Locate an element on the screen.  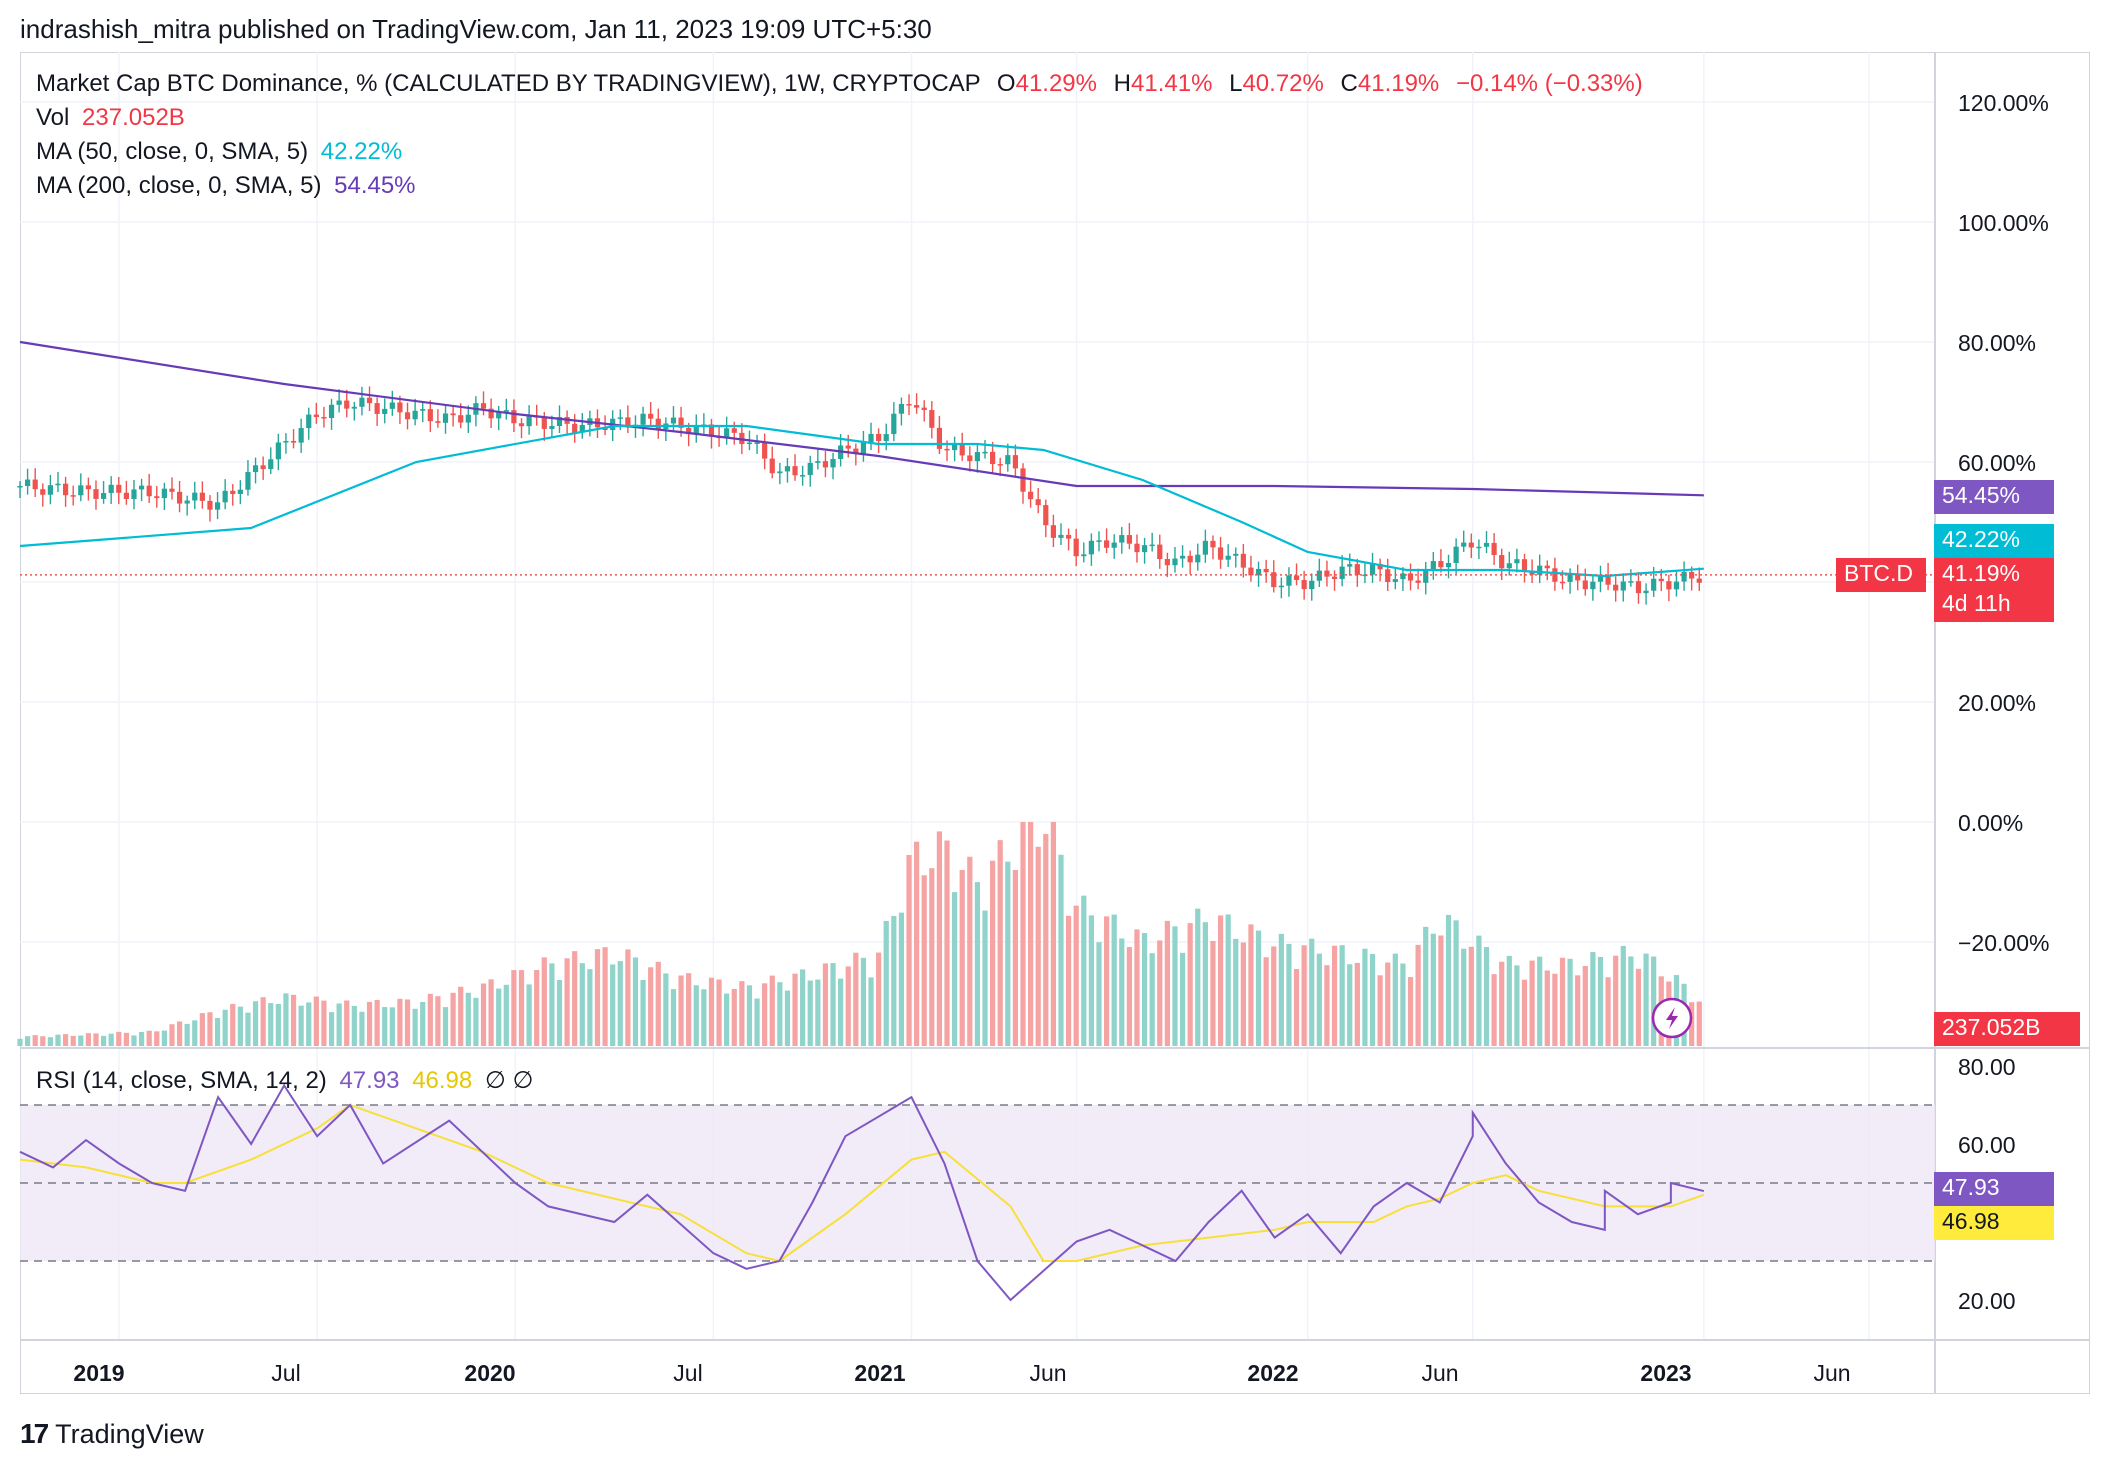
time-label: 2020 is located at coordinates (490, 1373).